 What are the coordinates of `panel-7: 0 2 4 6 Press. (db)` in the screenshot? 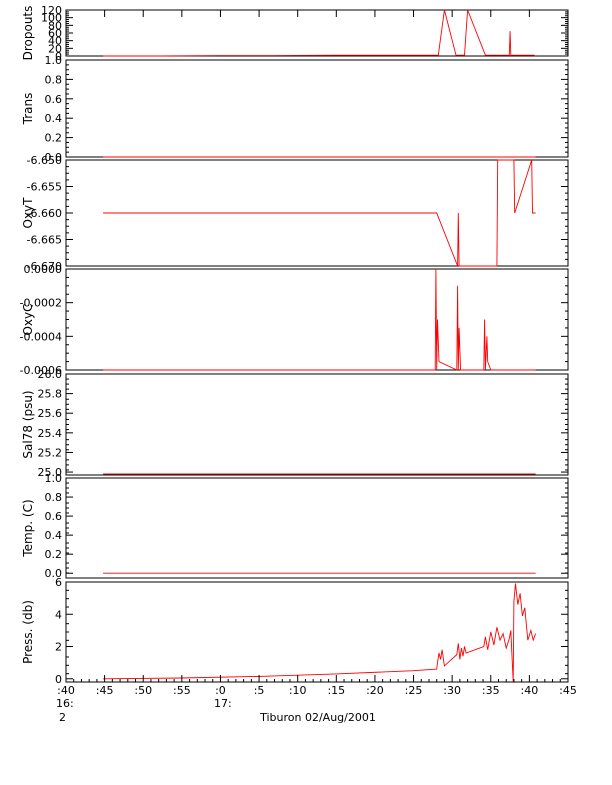 It's located at (295, 631).